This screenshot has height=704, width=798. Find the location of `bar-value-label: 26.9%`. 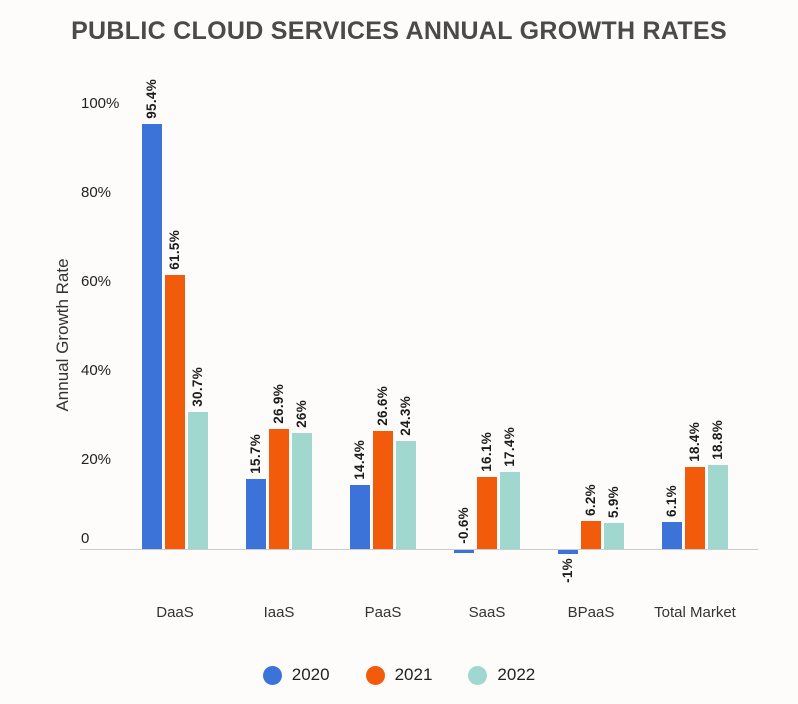

bar-value-label: 26.9% is located at coordinates (278, 404).